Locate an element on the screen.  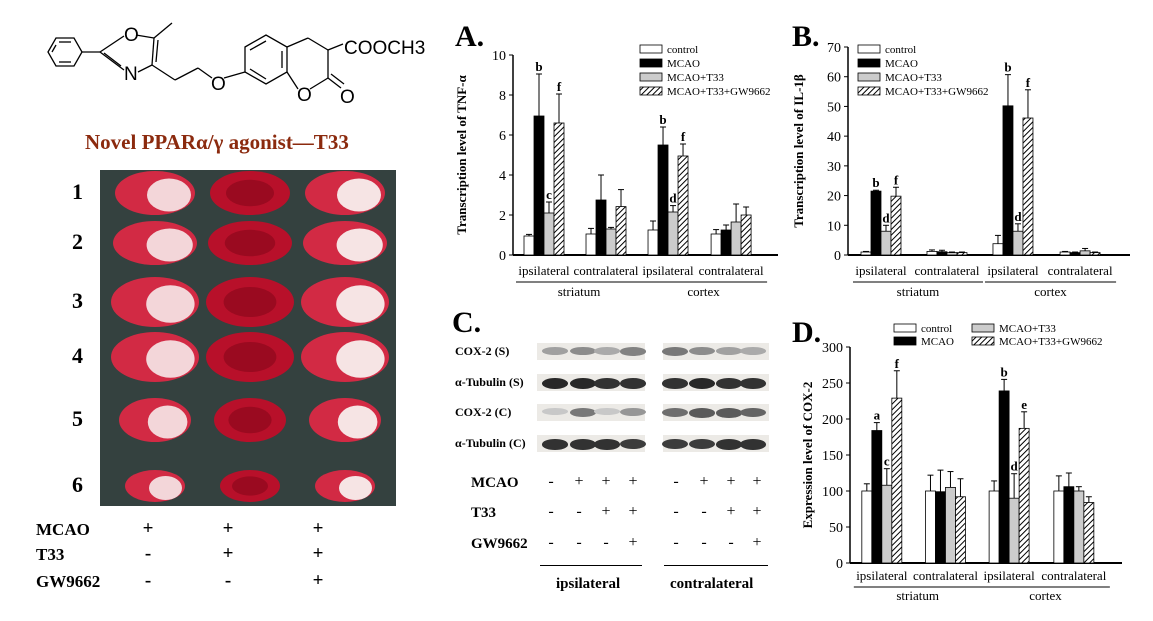
y-tick-label: 30 is located at coordinates (834, 167).